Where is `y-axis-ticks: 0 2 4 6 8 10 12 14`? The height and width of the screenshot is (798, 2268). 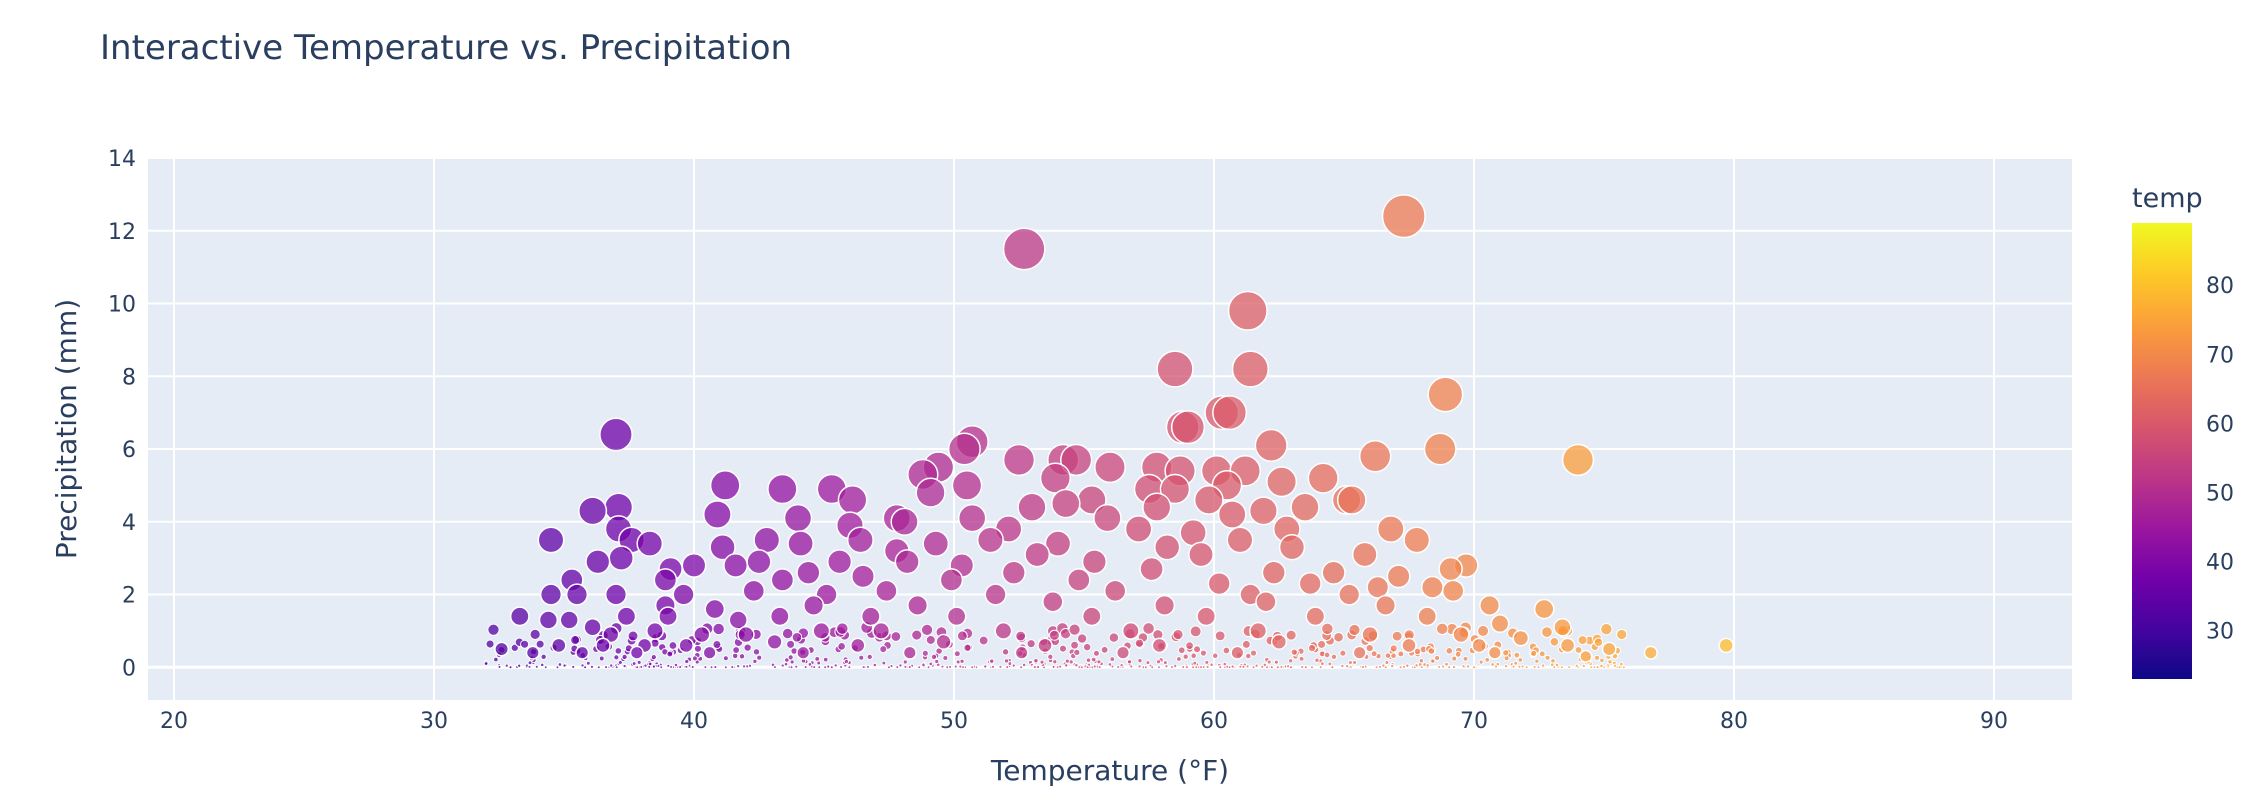 y-axis-ticks: 0 2 4 6 8 10 12 14 is located at coordinates (122, 414).